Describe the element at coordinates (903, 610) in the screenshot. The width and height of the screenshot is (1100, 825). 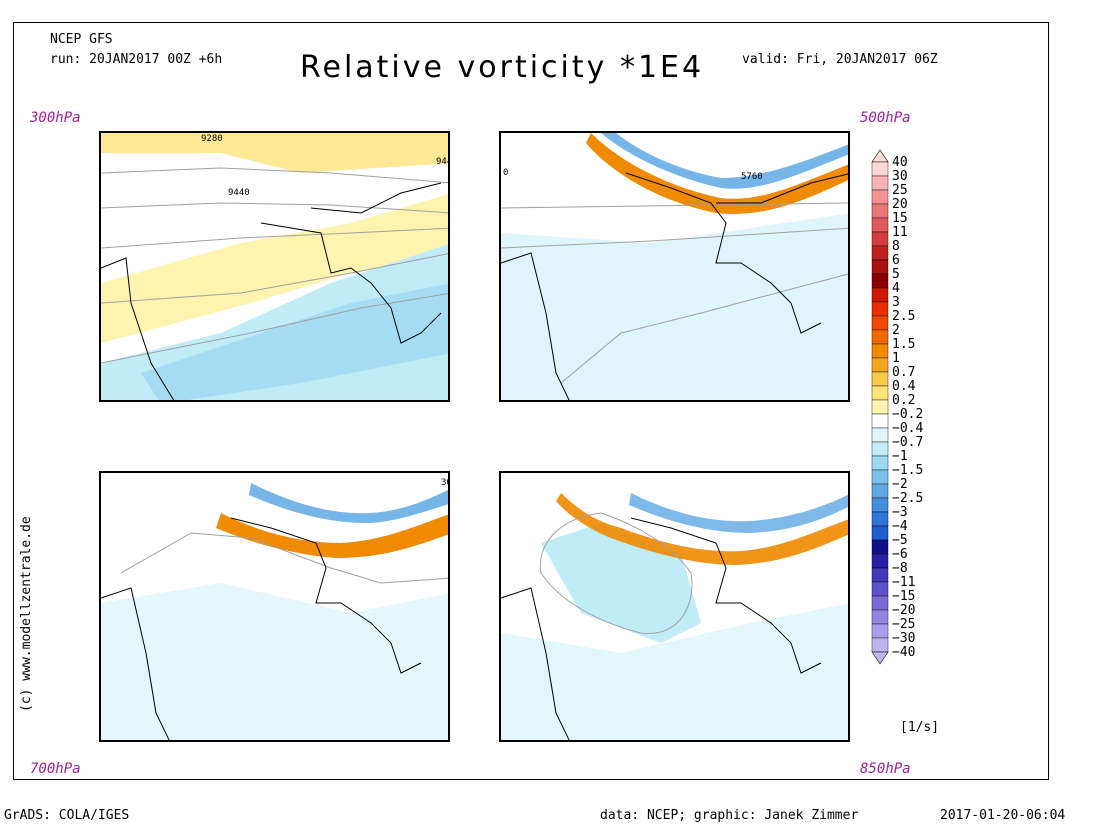
I see `legend-level-label: −20` at that location.